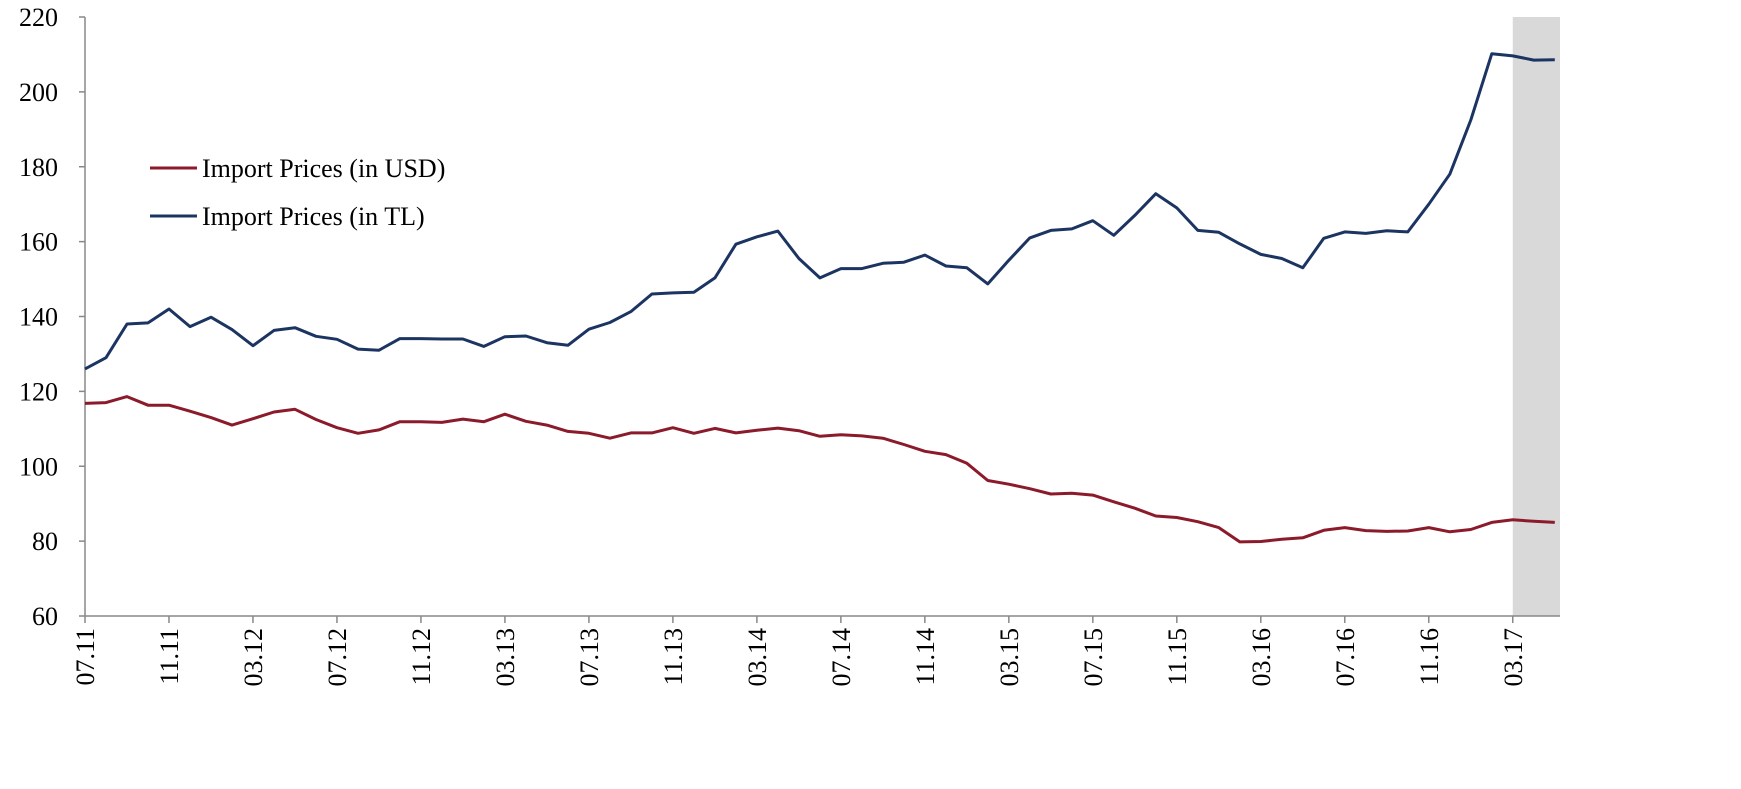 The width and height of the screenshot is (1741, 789). I want to click on legend-label: Import Prices (in USD), so click(323, 168).